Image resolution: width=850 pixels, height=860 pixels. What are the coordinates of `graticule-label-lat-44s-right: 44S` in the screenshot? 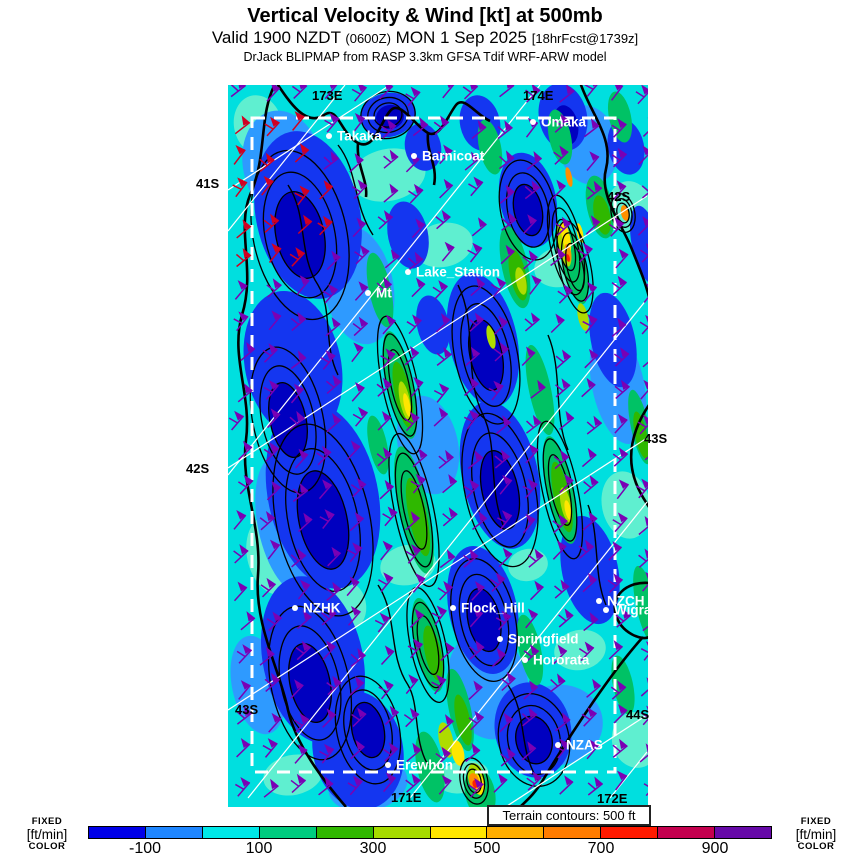 It's located at (638, 714).